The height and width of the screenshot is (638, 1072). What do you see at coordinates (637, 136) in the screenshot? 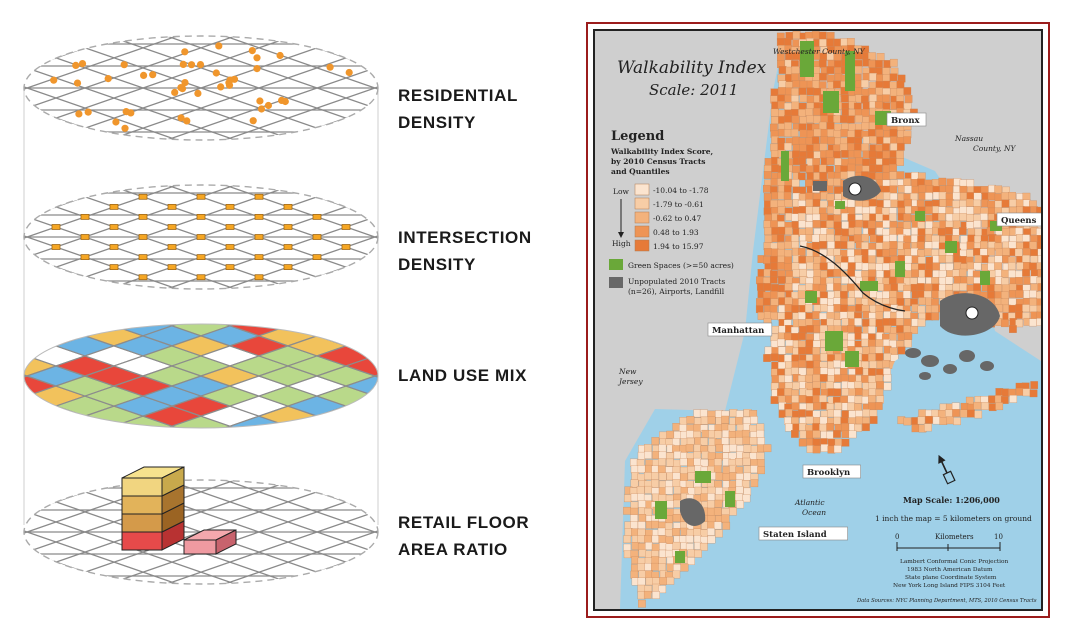
I see `legend-heading: Legend` at bounding box center [637, 136].